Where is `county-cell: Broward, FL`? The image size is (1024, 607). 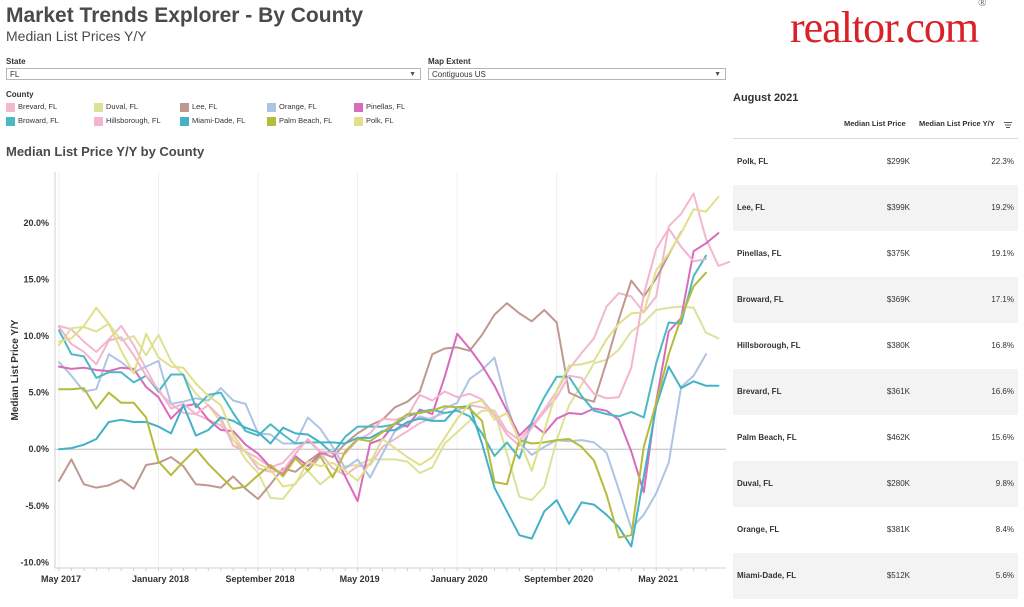
county-cell: Broward, FL is located at coordinates (760, 299).